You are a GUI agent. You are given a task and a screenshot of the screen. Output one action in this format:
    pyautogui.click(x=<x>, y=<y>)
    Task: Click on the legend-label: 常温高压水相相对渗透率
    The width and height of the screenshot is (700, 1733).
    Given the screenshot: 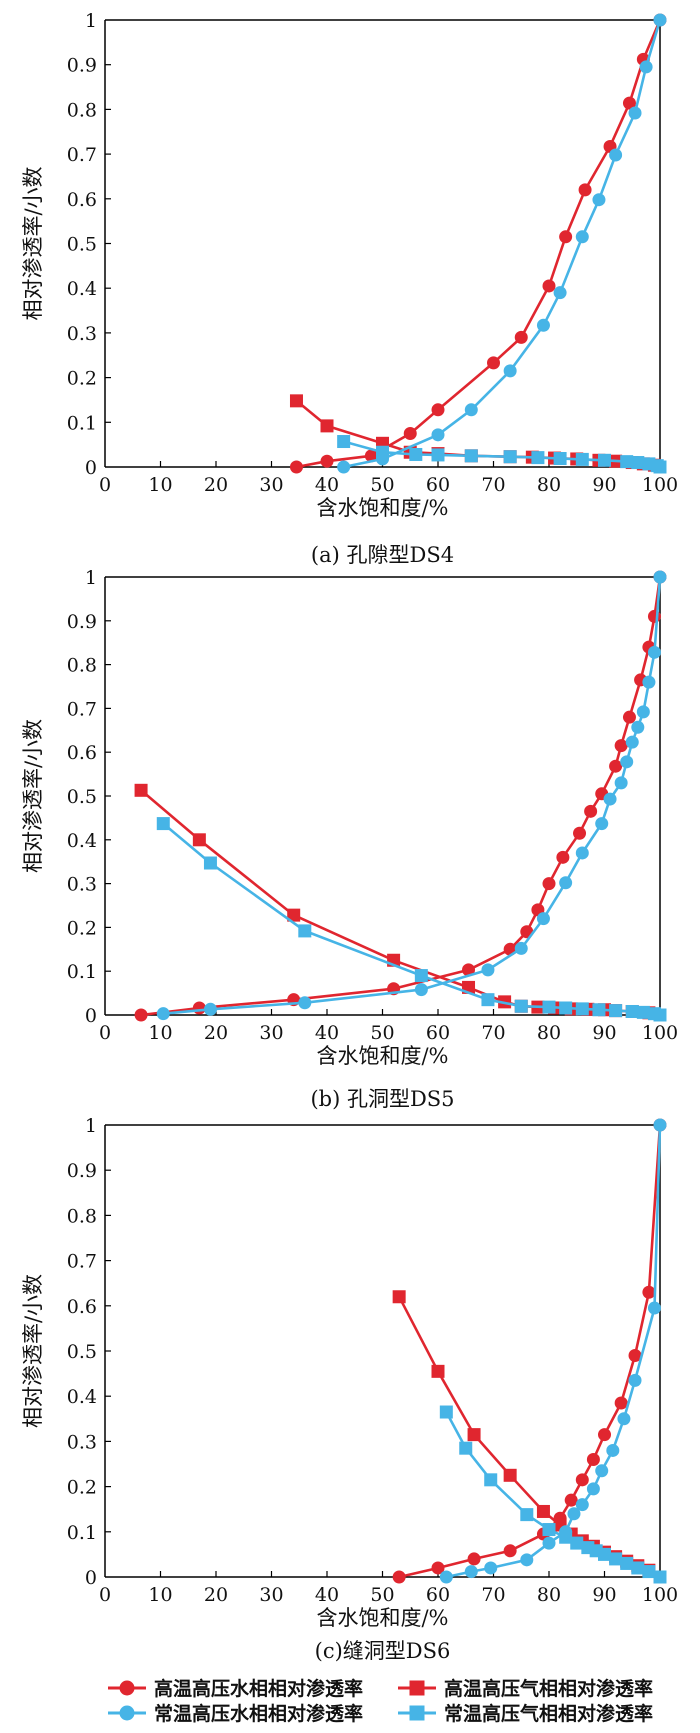 What is the action you would take?
    pyautogui.click(x=258, y=1713)
    